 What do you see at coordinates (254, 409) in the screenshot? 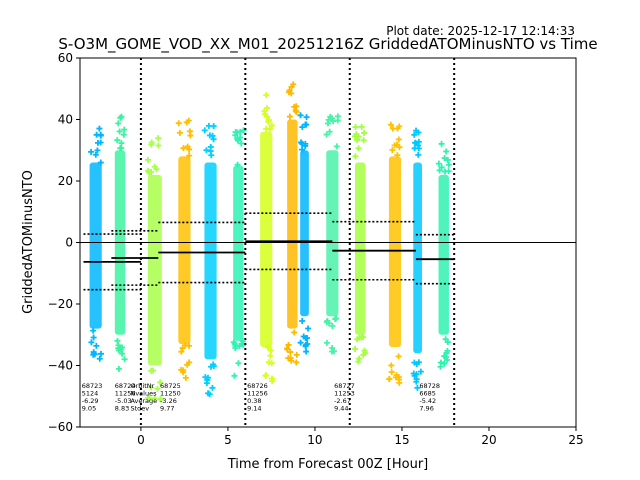
I see `orbit-stat-3-3: 9.14` at bounding box center [254, 409].